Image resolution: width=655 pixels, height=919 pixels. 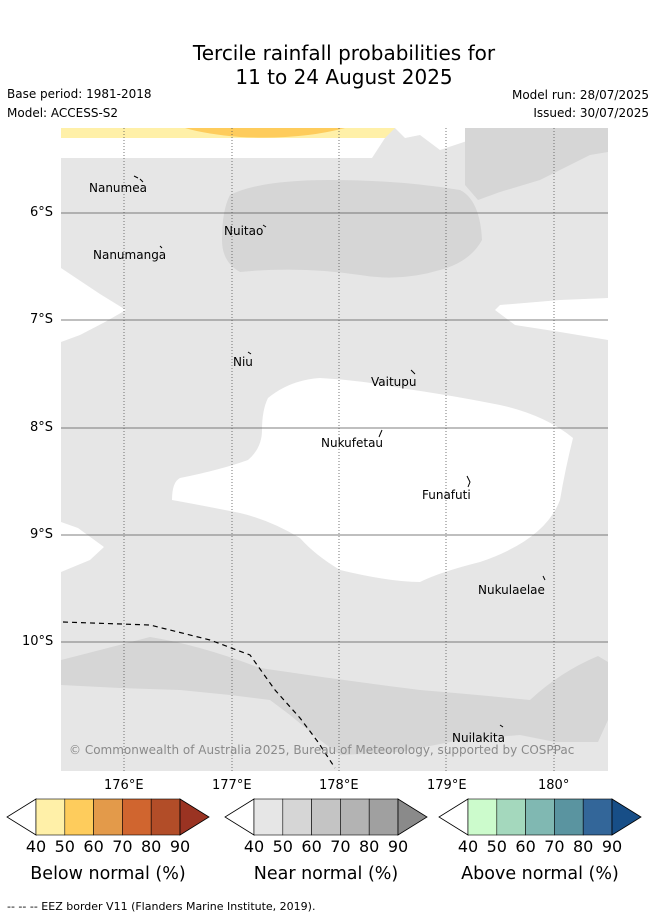 I want to click on issued-text: Issued: 30/07/2025, so click(x=591, y=113).